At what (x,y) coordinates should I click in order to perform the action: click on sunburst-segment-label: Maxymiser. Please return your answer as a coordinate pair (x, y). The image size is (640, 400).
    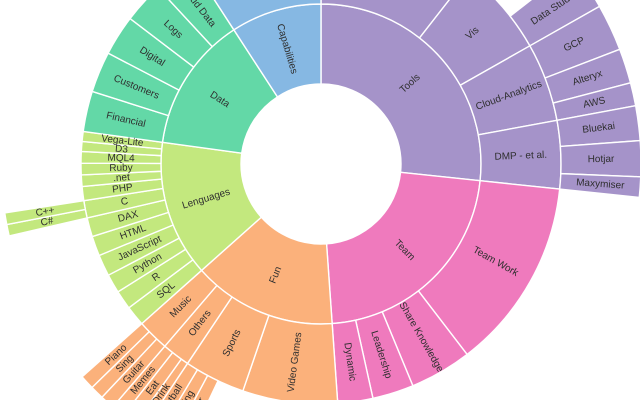
    Looking at the image, I should click on (601, 184).